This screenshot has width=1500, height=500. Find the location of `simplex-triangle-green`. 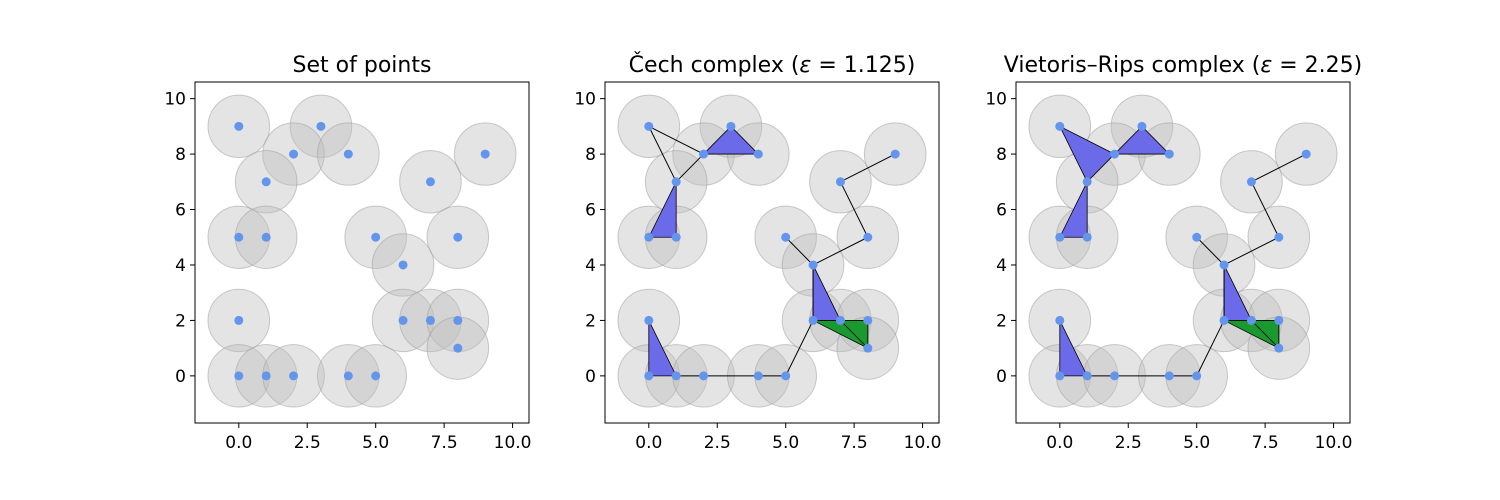

simplex-triangle-green is located at coordinates (854, 334).